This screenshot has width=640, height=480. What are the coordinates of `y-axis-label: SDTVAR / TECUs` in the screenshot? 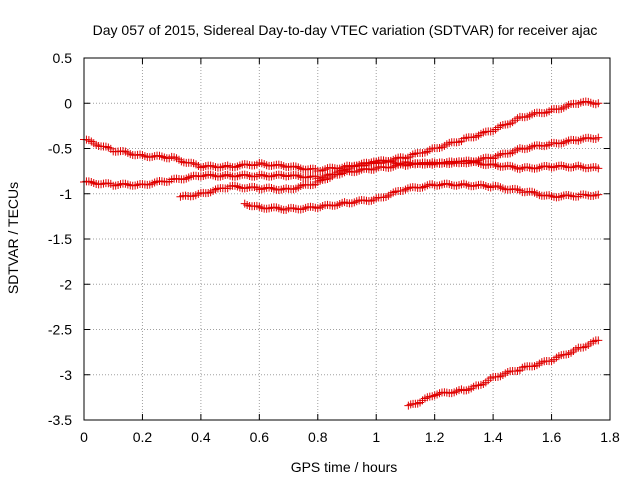 It's located at (13, 238).